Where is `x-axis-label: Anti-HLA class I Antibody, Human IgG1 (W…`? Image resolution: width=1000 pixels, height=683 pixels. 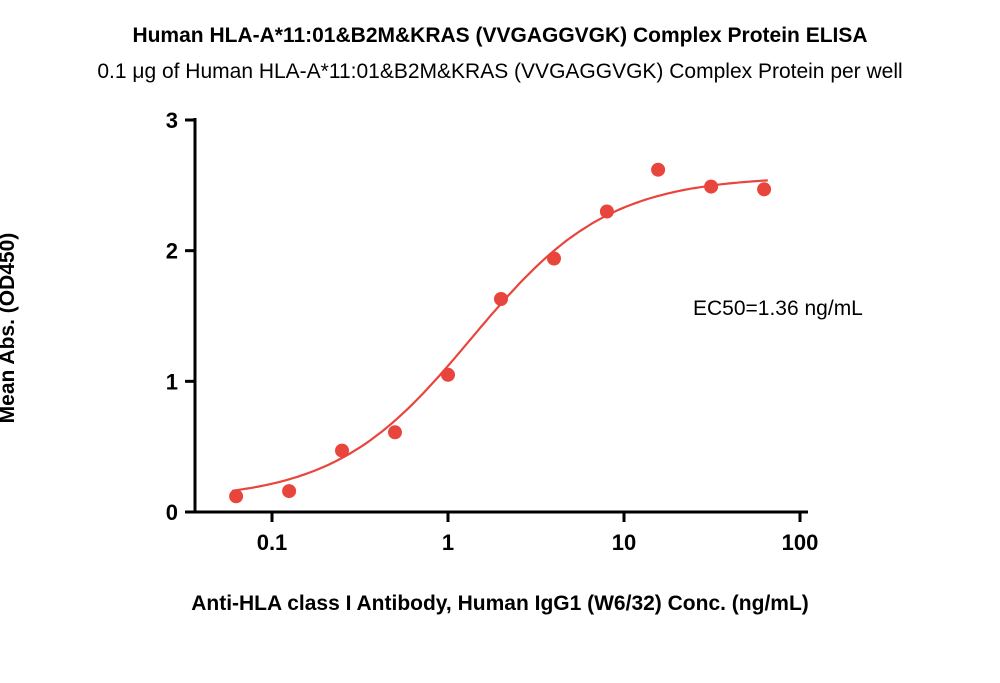 x-axis-label: Anti-HLA class I Antibody, Human IgG1 (W… is located at coordinates (500, 603).